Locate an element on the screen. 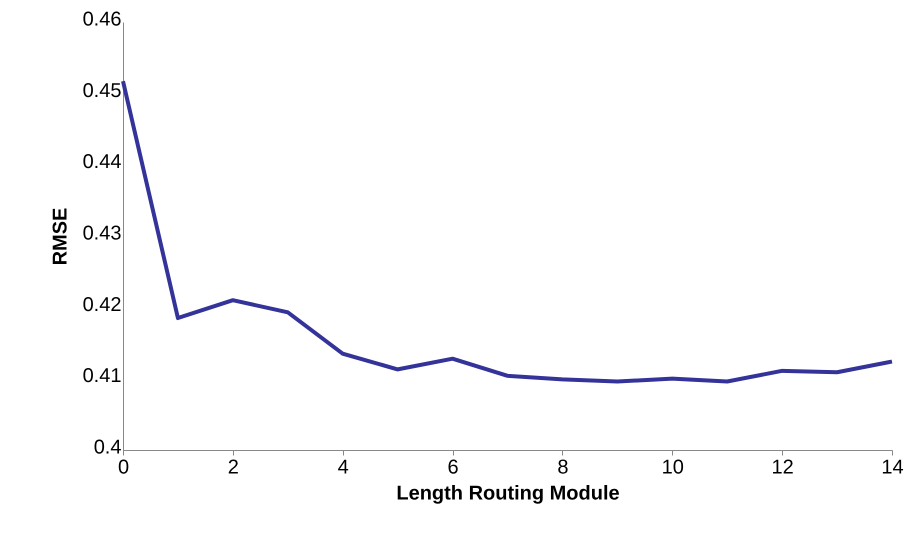  x-tick-label: 6 is located at coordinates (453, 467).